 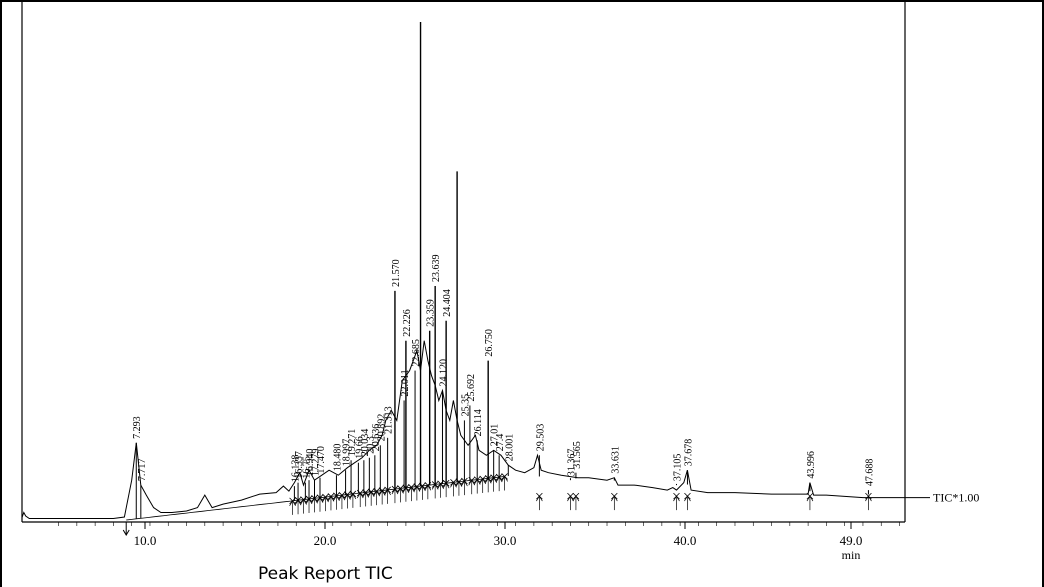 I want to click on peak-label: 7.293, so click(x=137, y=427).